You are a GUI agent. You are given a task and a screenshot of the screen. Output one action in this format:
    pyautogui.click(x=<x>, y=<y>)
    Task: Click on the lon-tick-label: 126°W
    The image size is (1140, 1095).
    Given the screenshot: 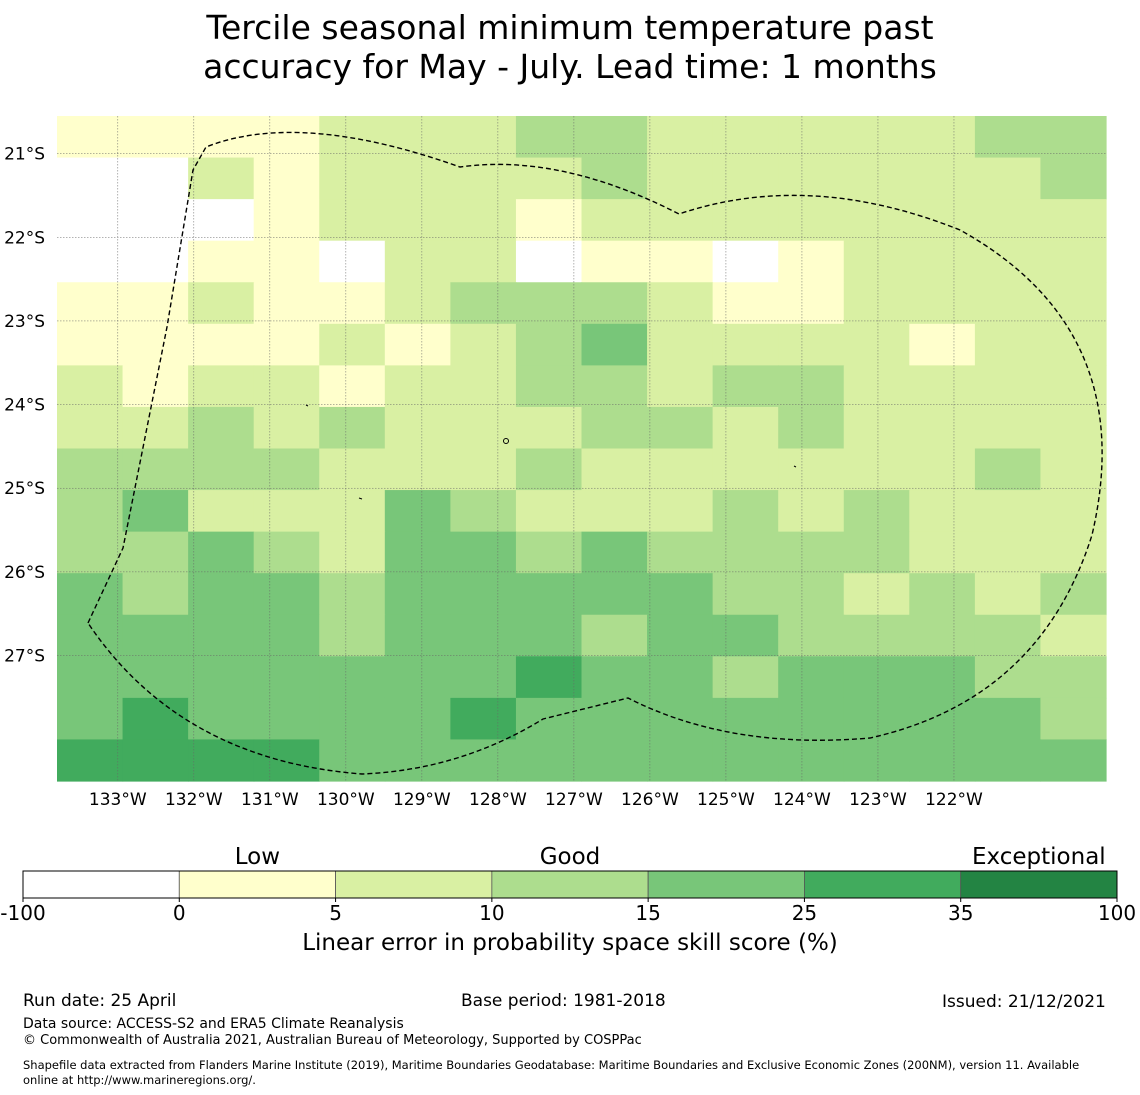 What is the action you would take?
    pyautogui.click(x=650, y=800)
    